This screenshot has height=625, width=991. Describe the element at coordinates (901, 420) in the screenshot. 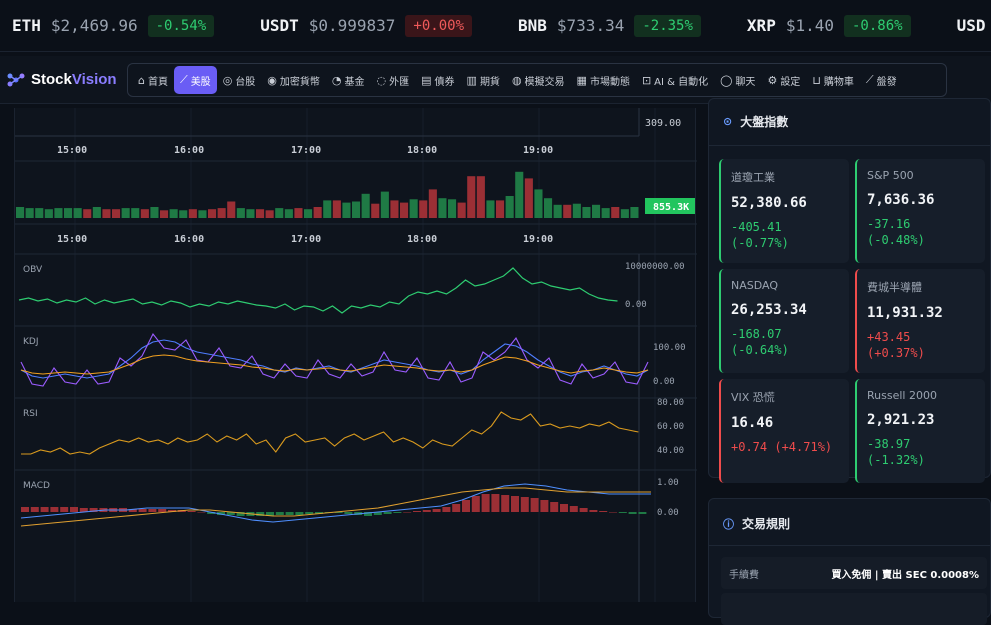

I see `index-value: 2,921.23` at that location.